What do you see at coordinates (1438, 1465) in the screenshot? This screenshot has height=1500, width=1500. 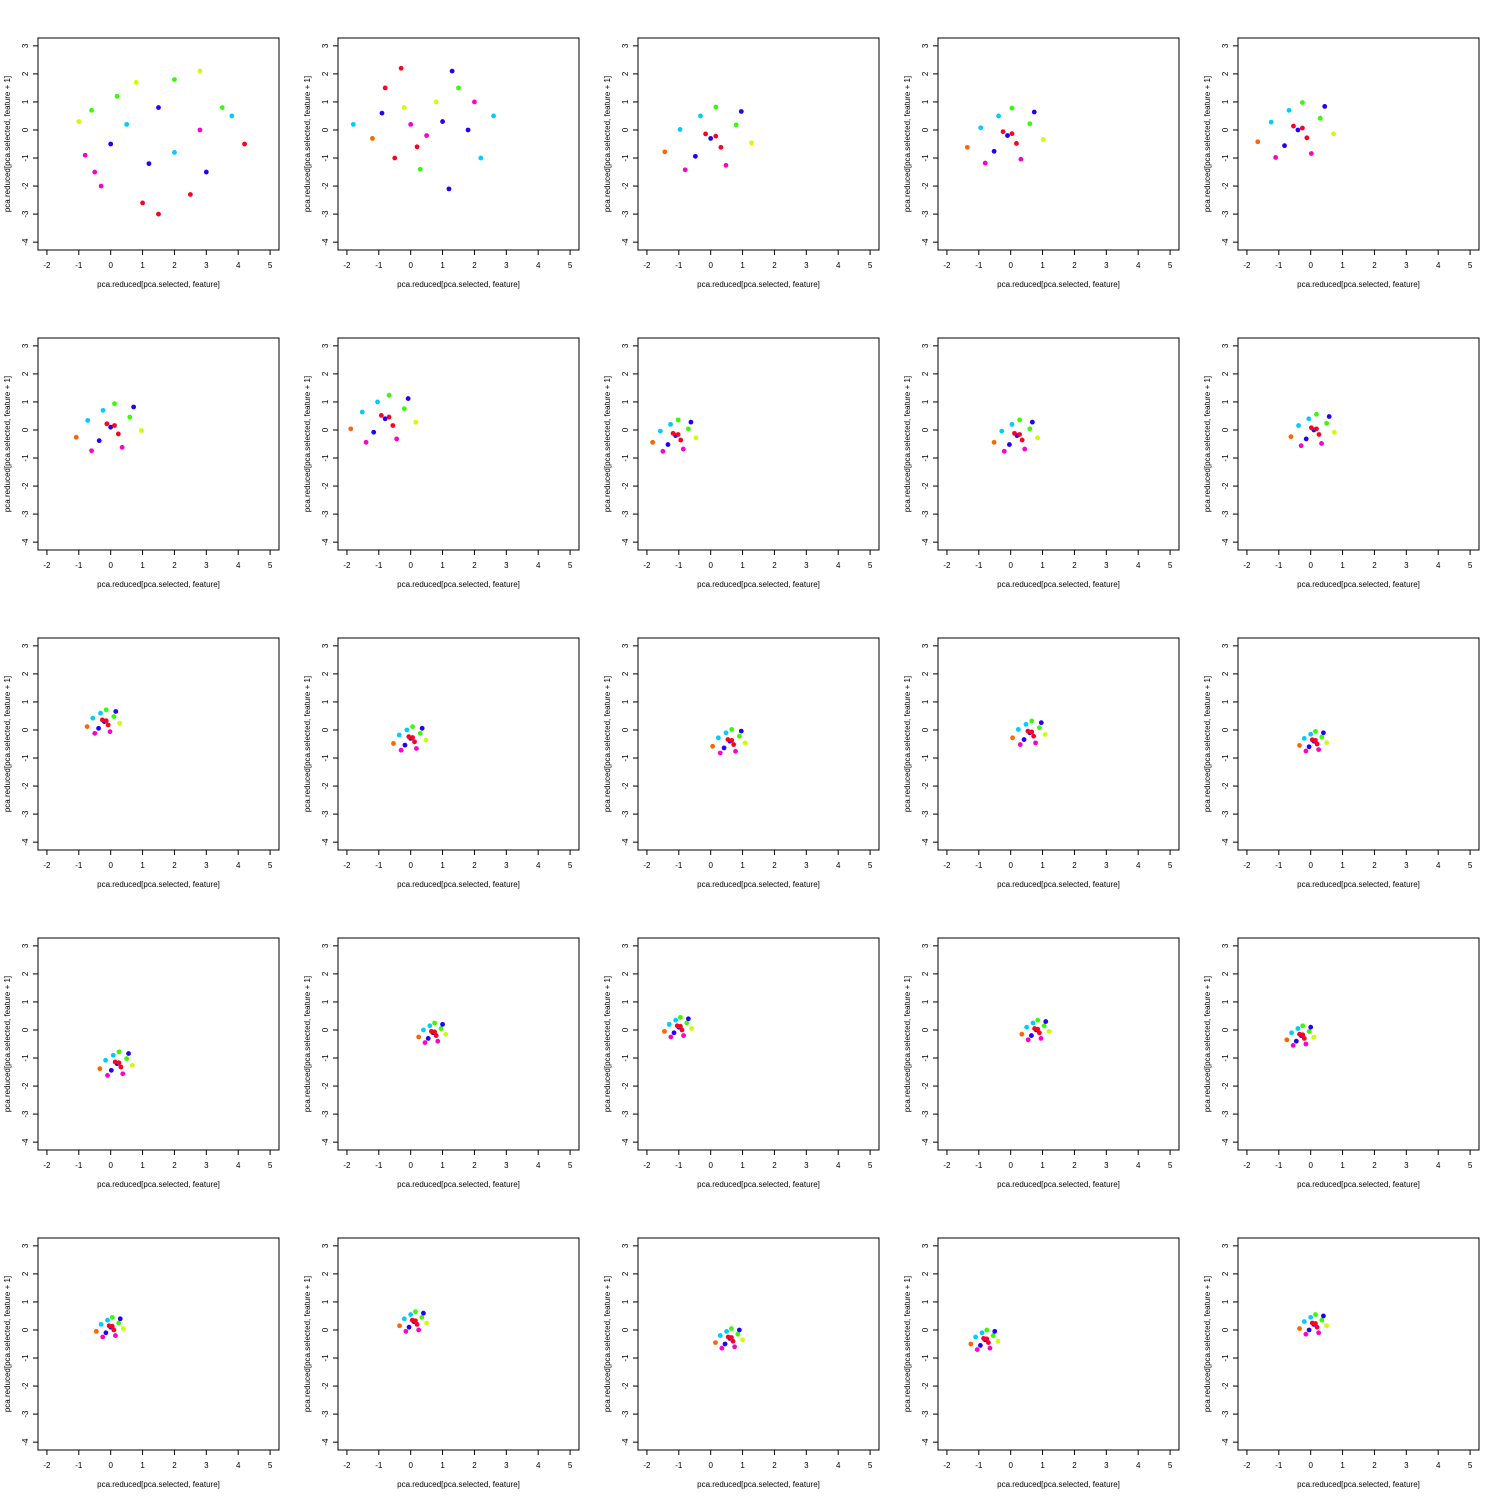 I see `x-tick-label: 4` at bounding box center [1438, 1465].